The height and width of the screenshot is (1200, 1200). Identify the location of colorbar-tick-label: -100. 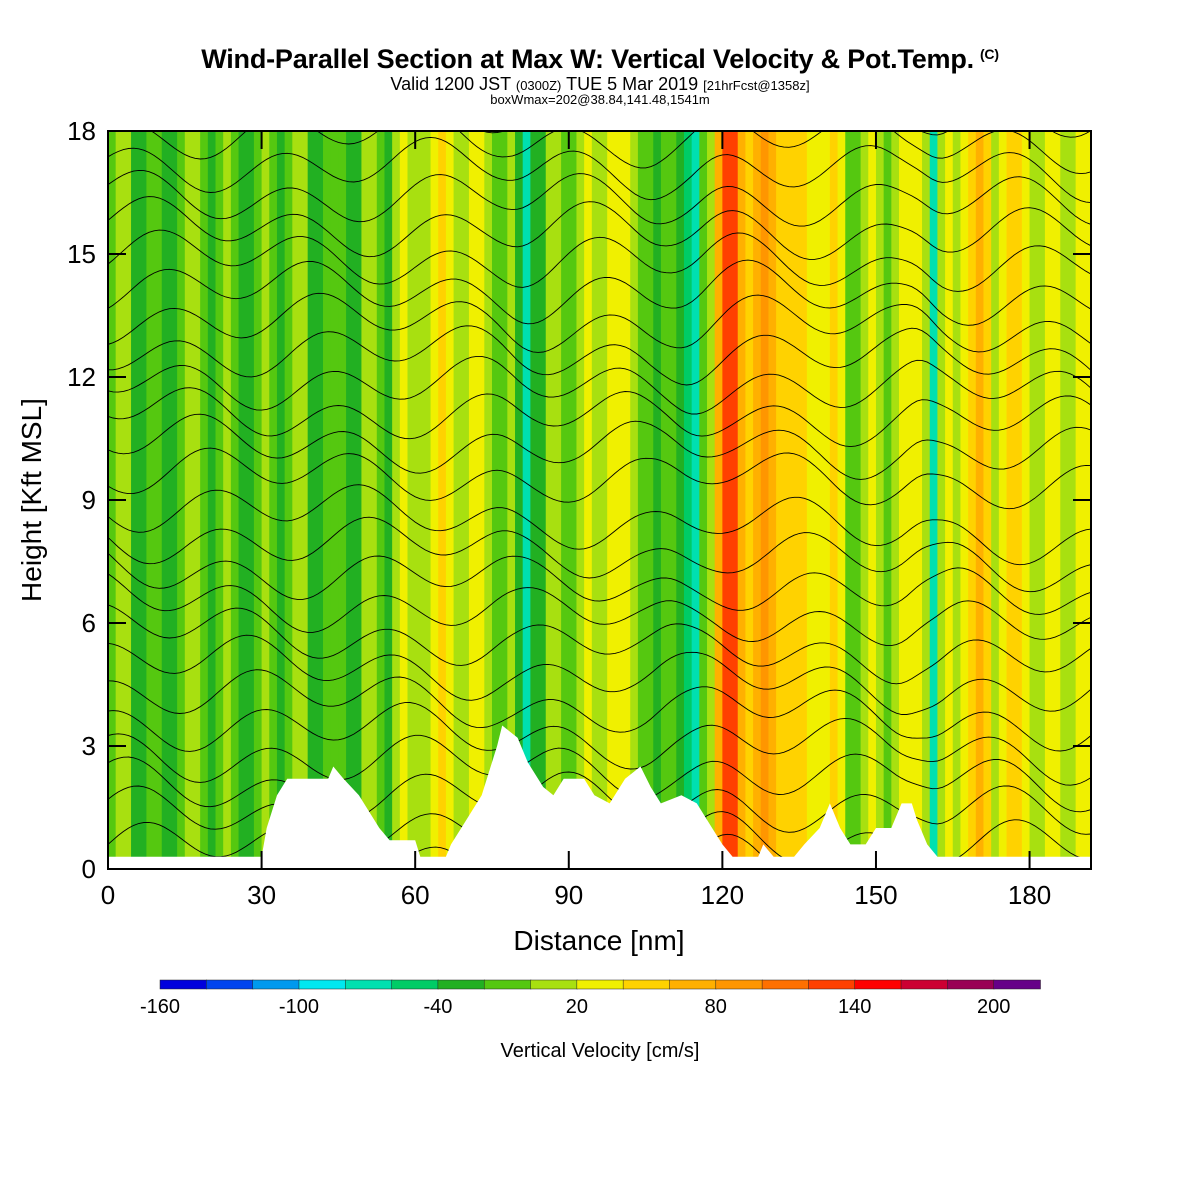
(299, 1007).